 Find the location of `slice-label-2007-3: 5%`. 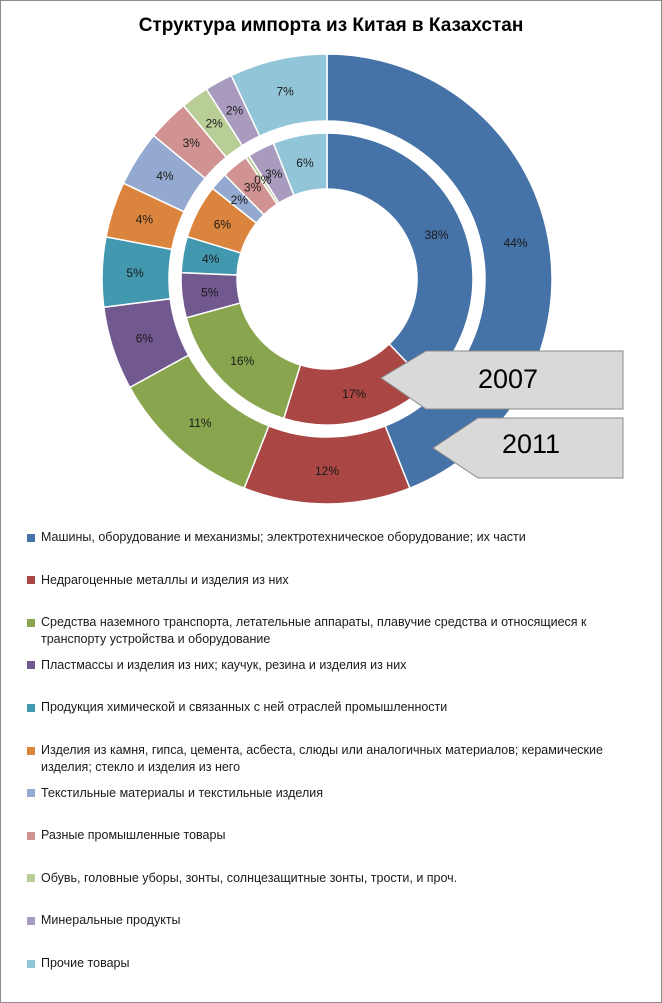

slice-label-2007-3: 5% is located at coordinates (210, 292).